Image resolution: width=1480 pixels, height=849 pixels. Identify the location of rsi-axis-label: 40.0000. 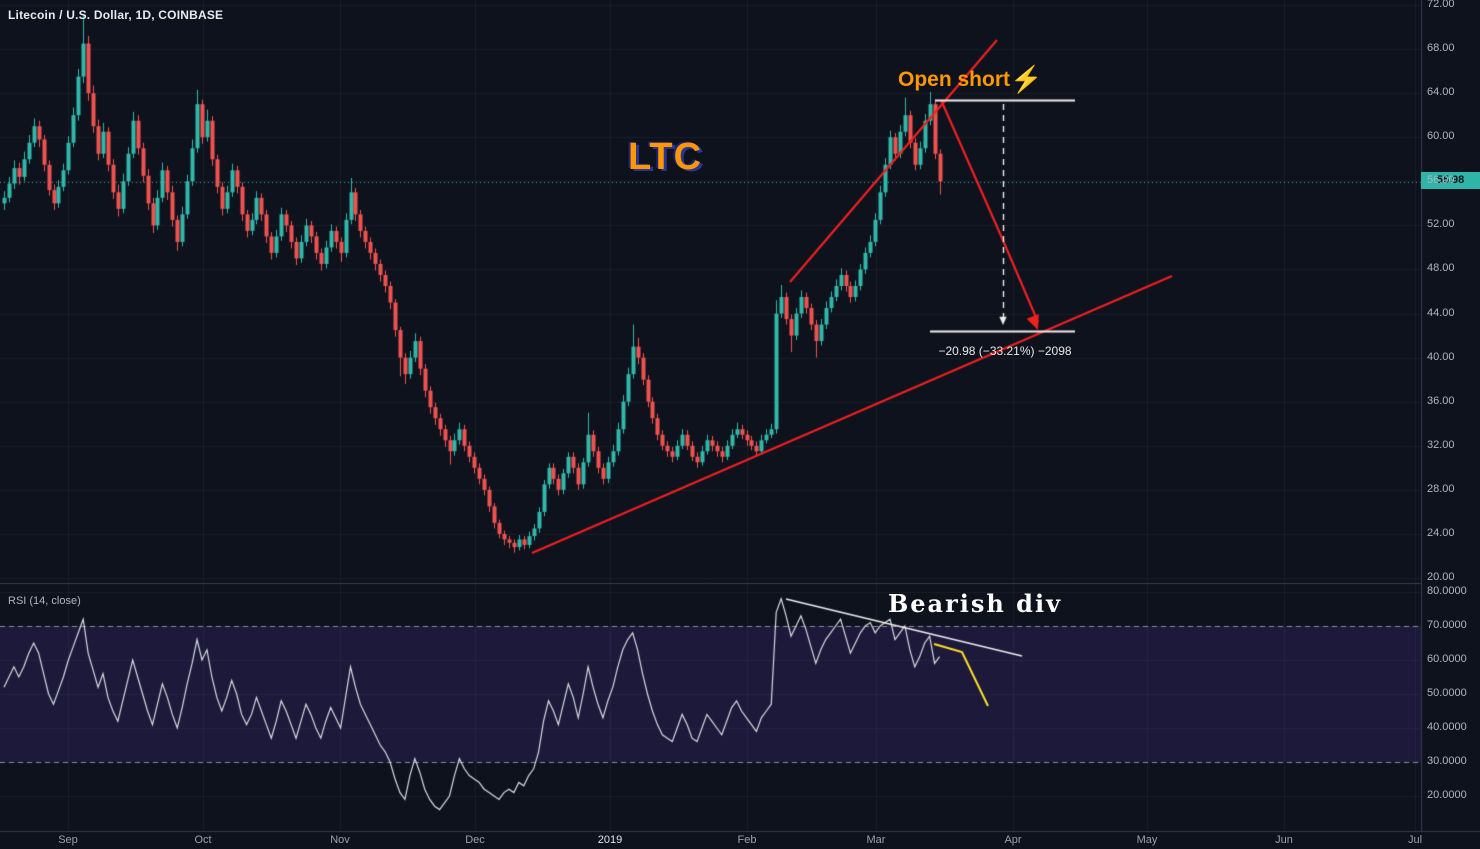
(1447, 727).